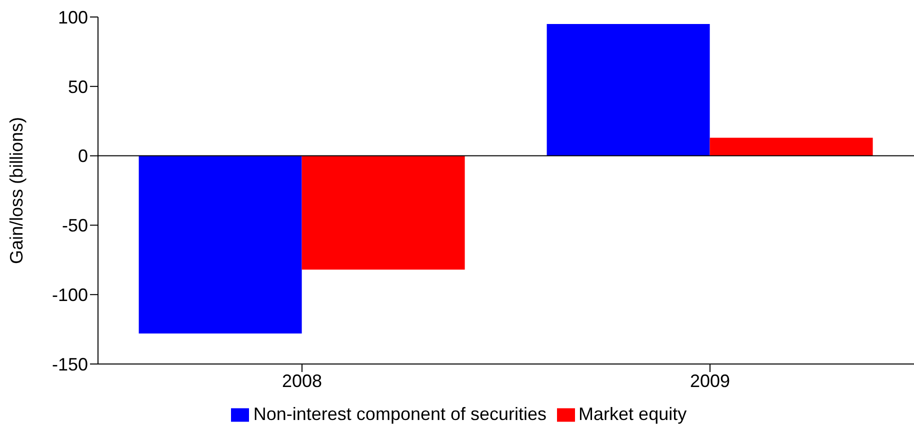 The width and height of the screenshot is (914, 425). I want to click on x-tick-label: 2009, so click(710, 380).